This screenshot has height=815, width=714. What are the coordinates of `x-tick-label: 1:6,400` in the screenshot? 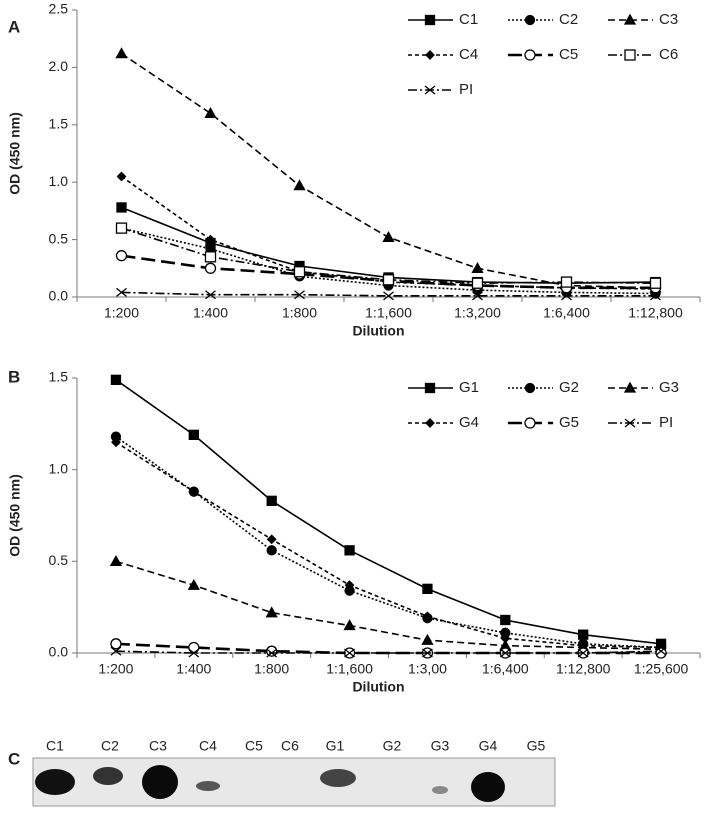 It's located at (505, 669).